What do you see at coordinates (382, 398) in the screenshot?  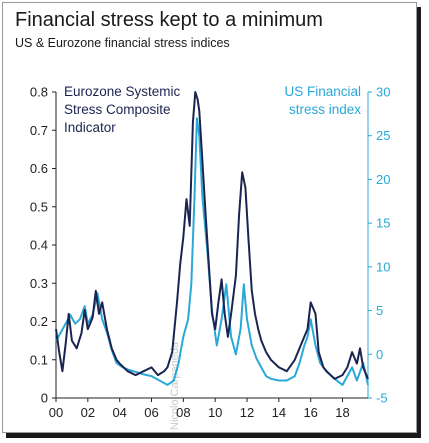 I see `right-tick-label: -5` at bounding box center [382, 398].